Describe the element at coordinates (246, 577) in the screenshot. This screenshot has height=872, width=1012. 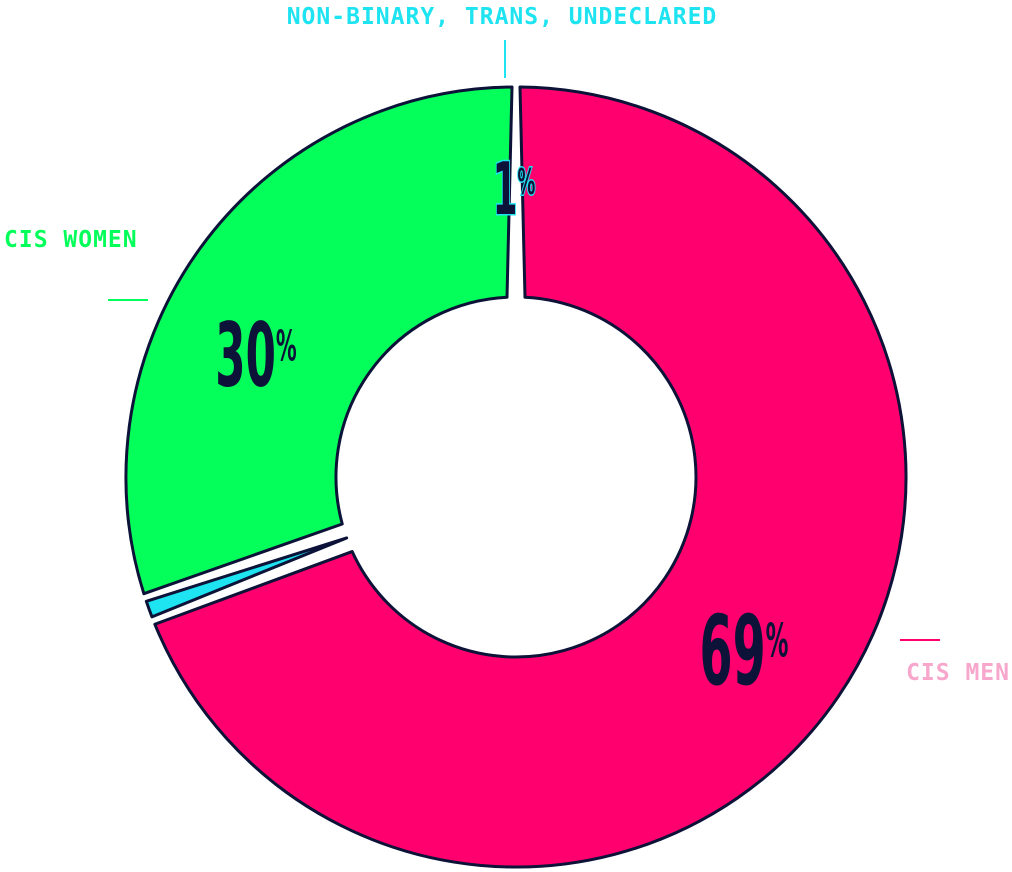
I see `slice-non-binary-trans-undeclared` at that location.